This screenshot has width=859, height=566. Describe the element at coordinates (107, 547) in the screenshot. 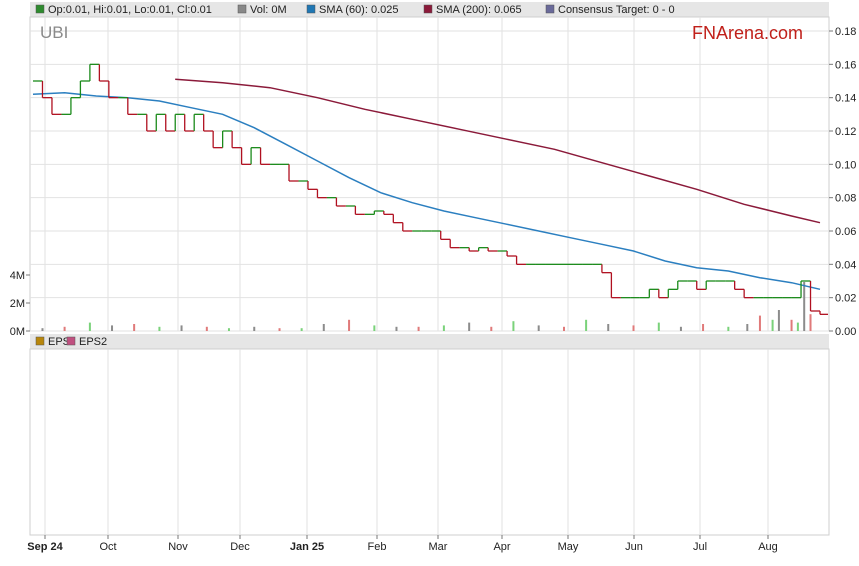

I see `month-label-1: Oct` at that location.